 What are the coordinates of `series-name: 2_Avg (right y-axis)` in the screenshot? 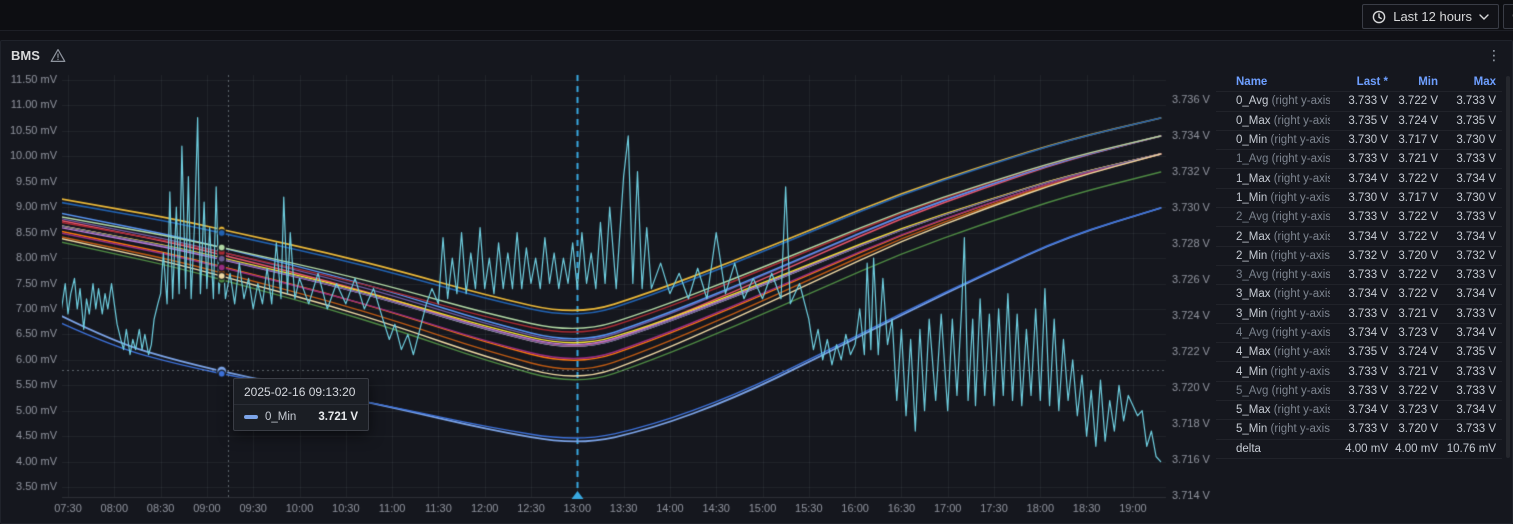 It's located at (1283, 217).